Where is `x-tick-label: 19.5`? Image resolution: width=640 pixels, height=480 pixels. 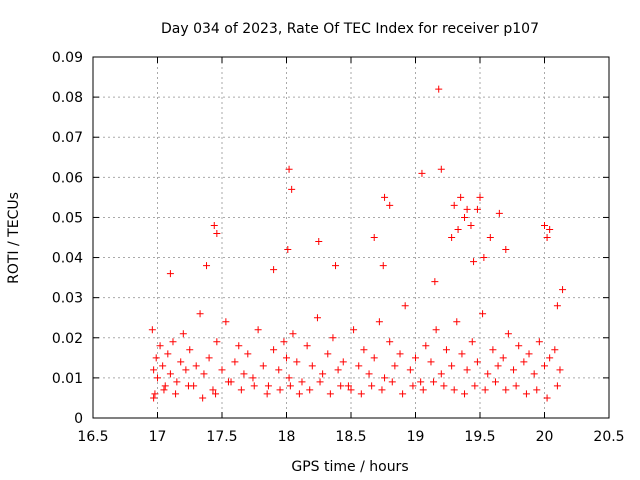
x-tick-label: 19.5 is located at coordinates (479, 437).